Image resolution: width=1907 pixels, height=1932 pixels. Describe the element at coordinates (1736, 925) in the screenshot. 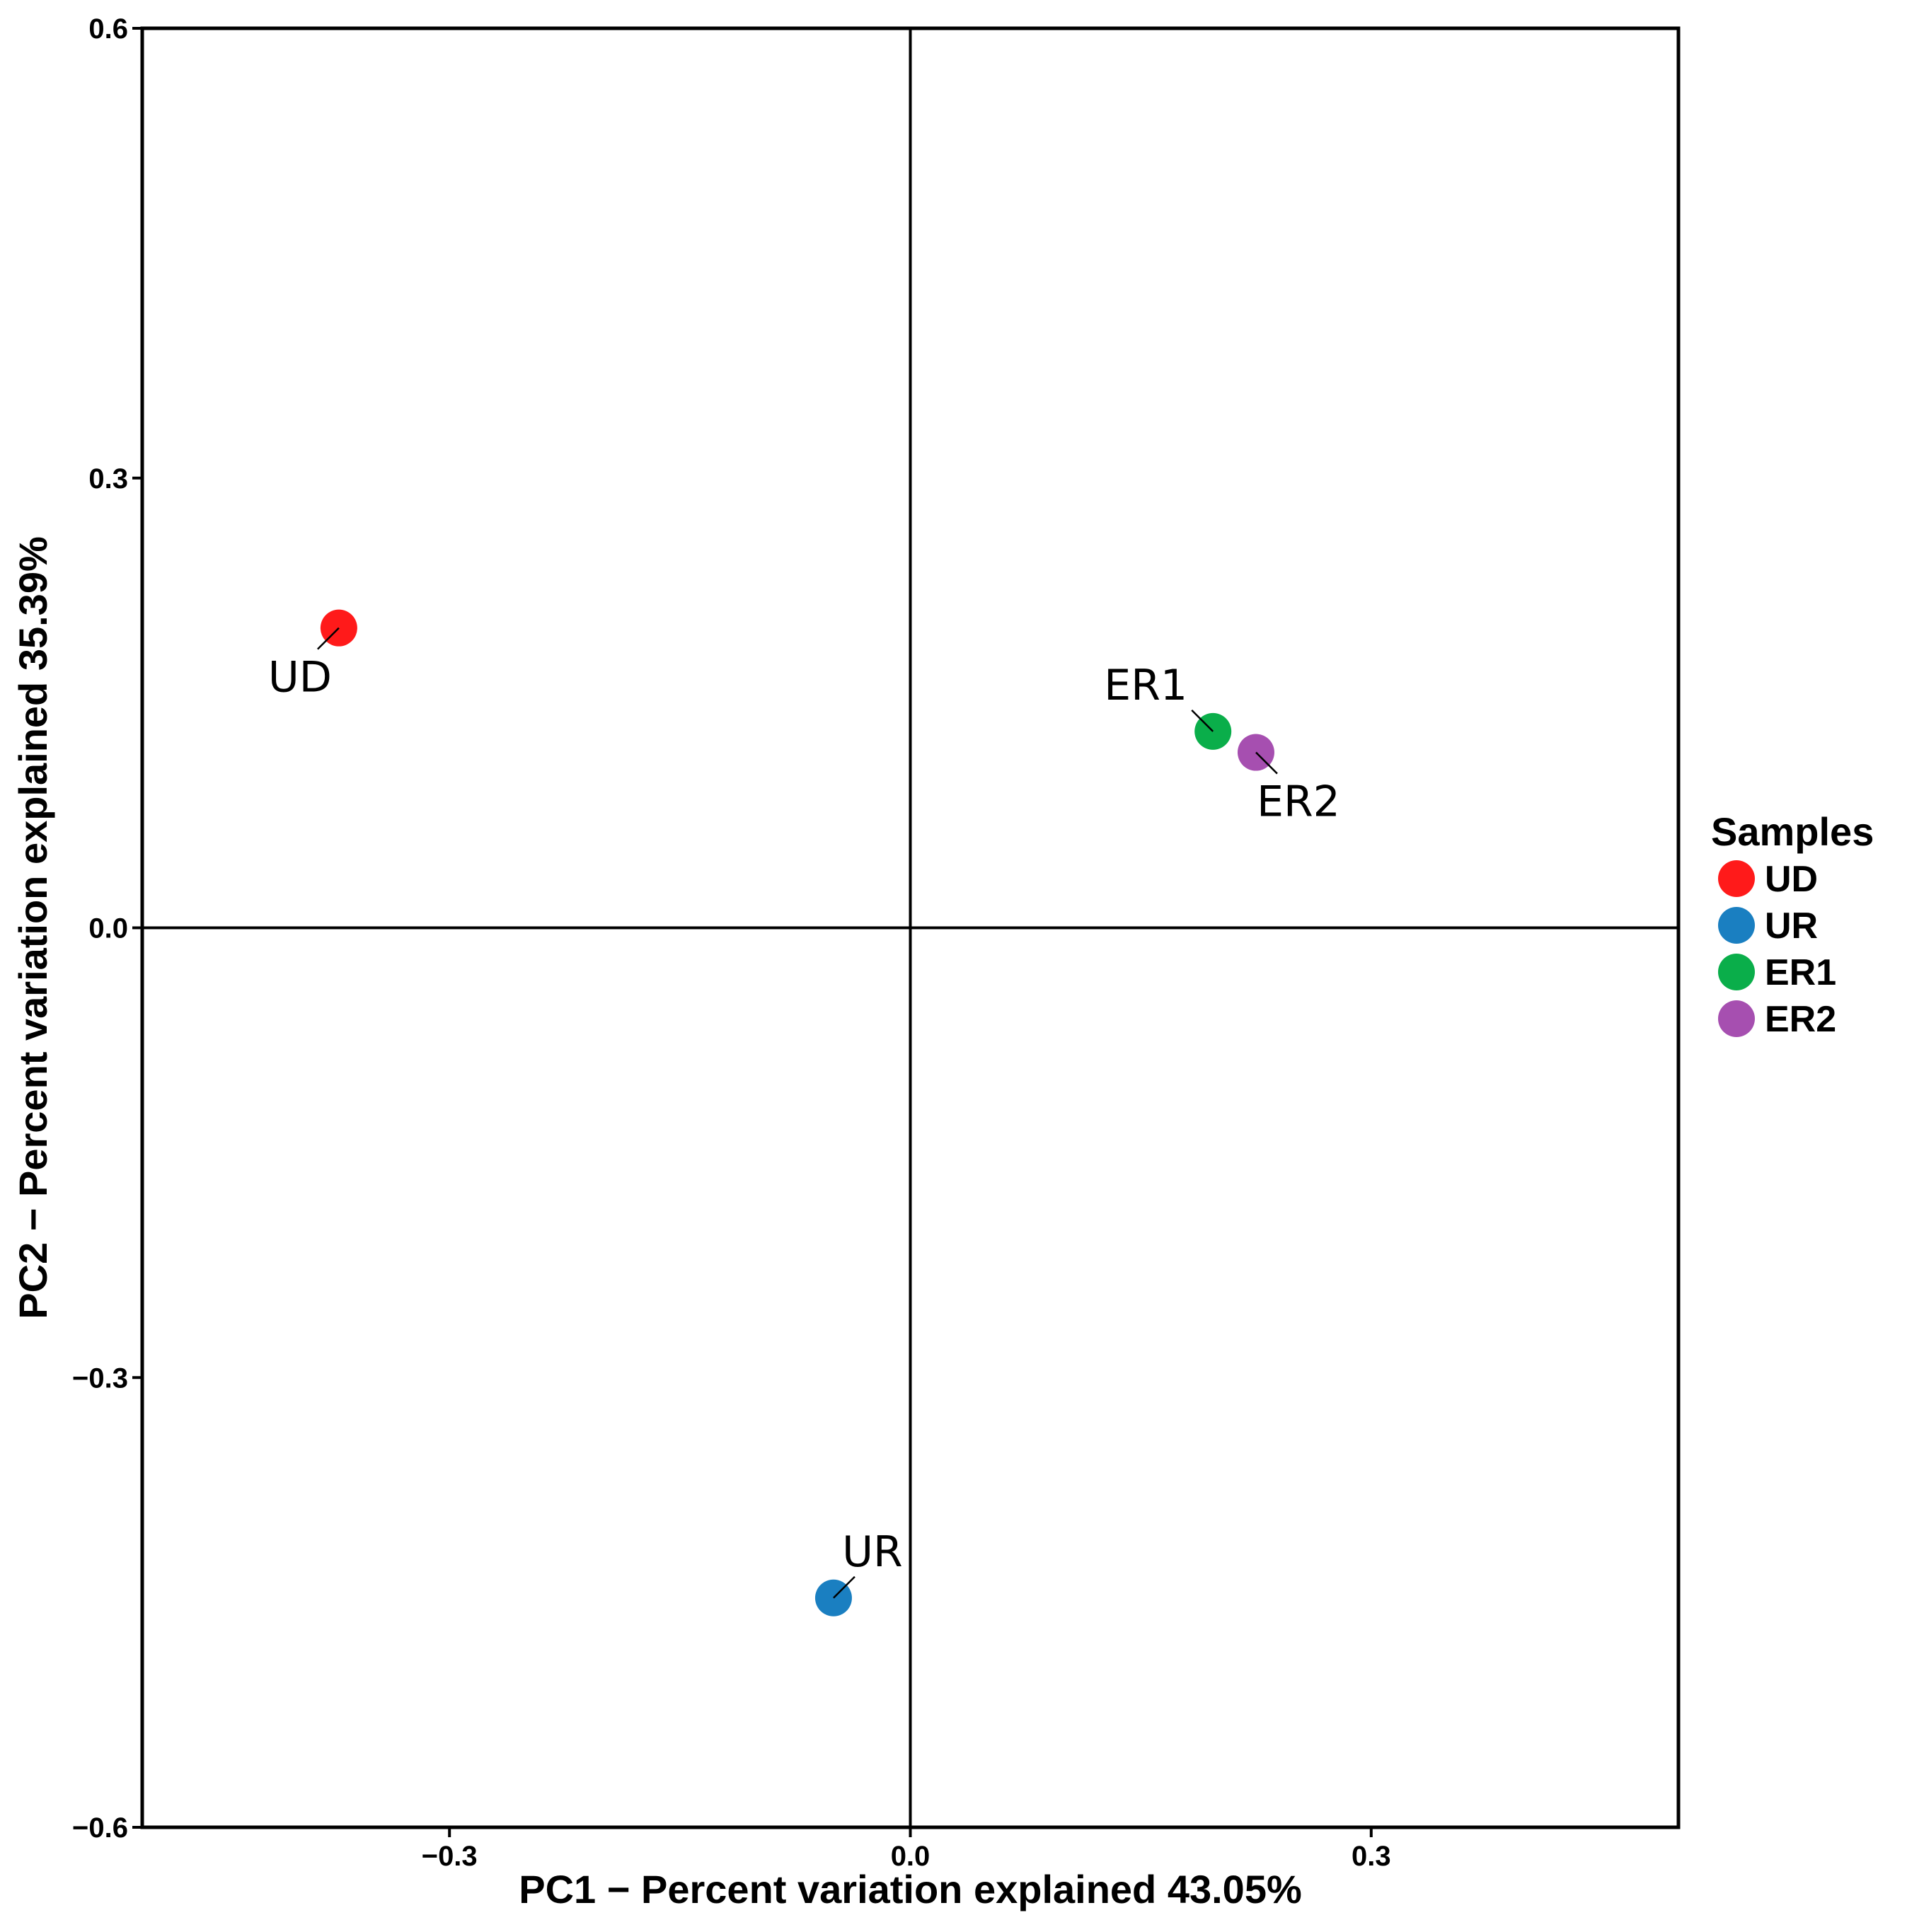

I see `legend-key-ur` at that location.